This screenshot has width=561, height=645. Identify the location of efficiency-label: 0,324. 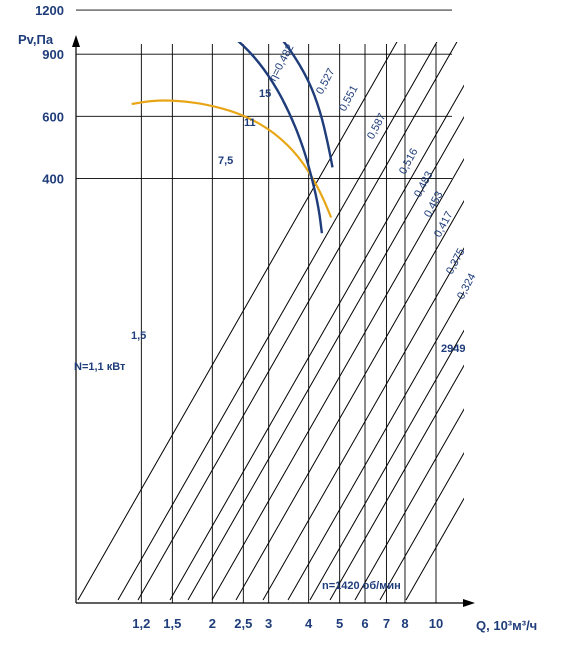
(467, 286).